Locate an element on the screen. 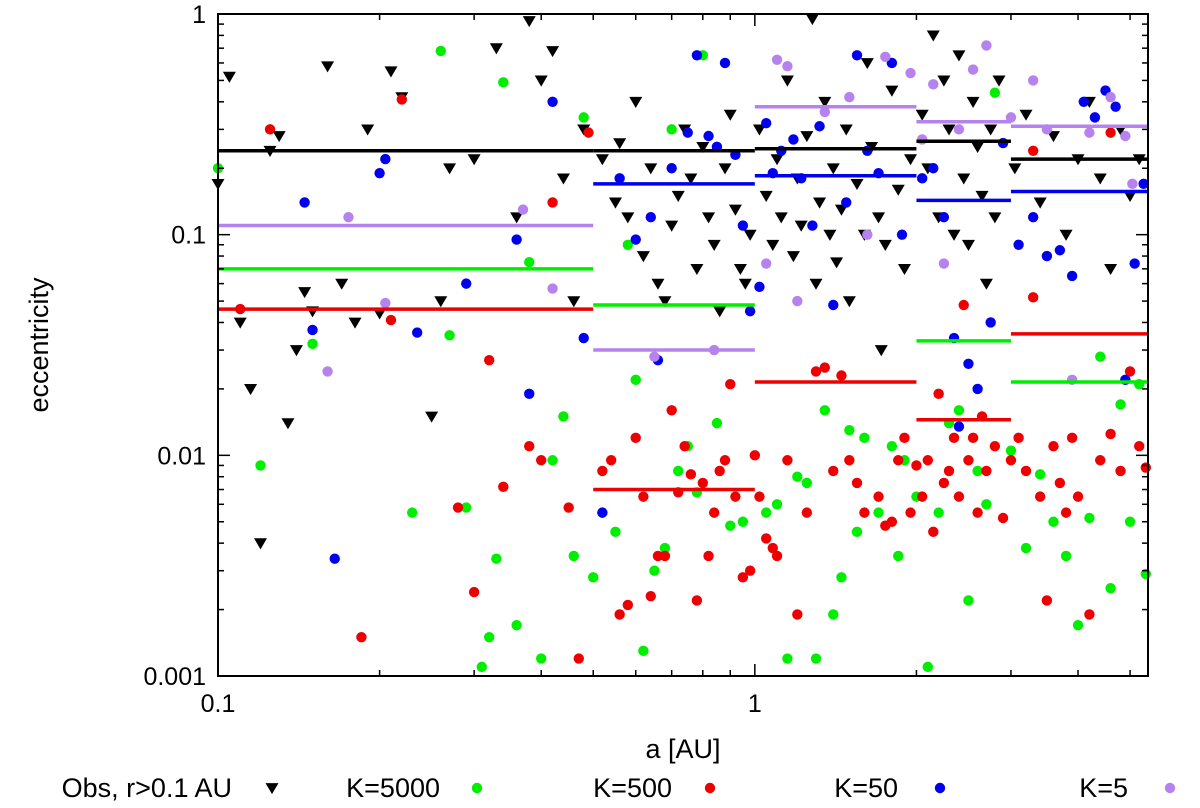 The height and width of the screenshot is (808, 1200). y-axis-label: eccentricity is located at coordinates (39, 345).